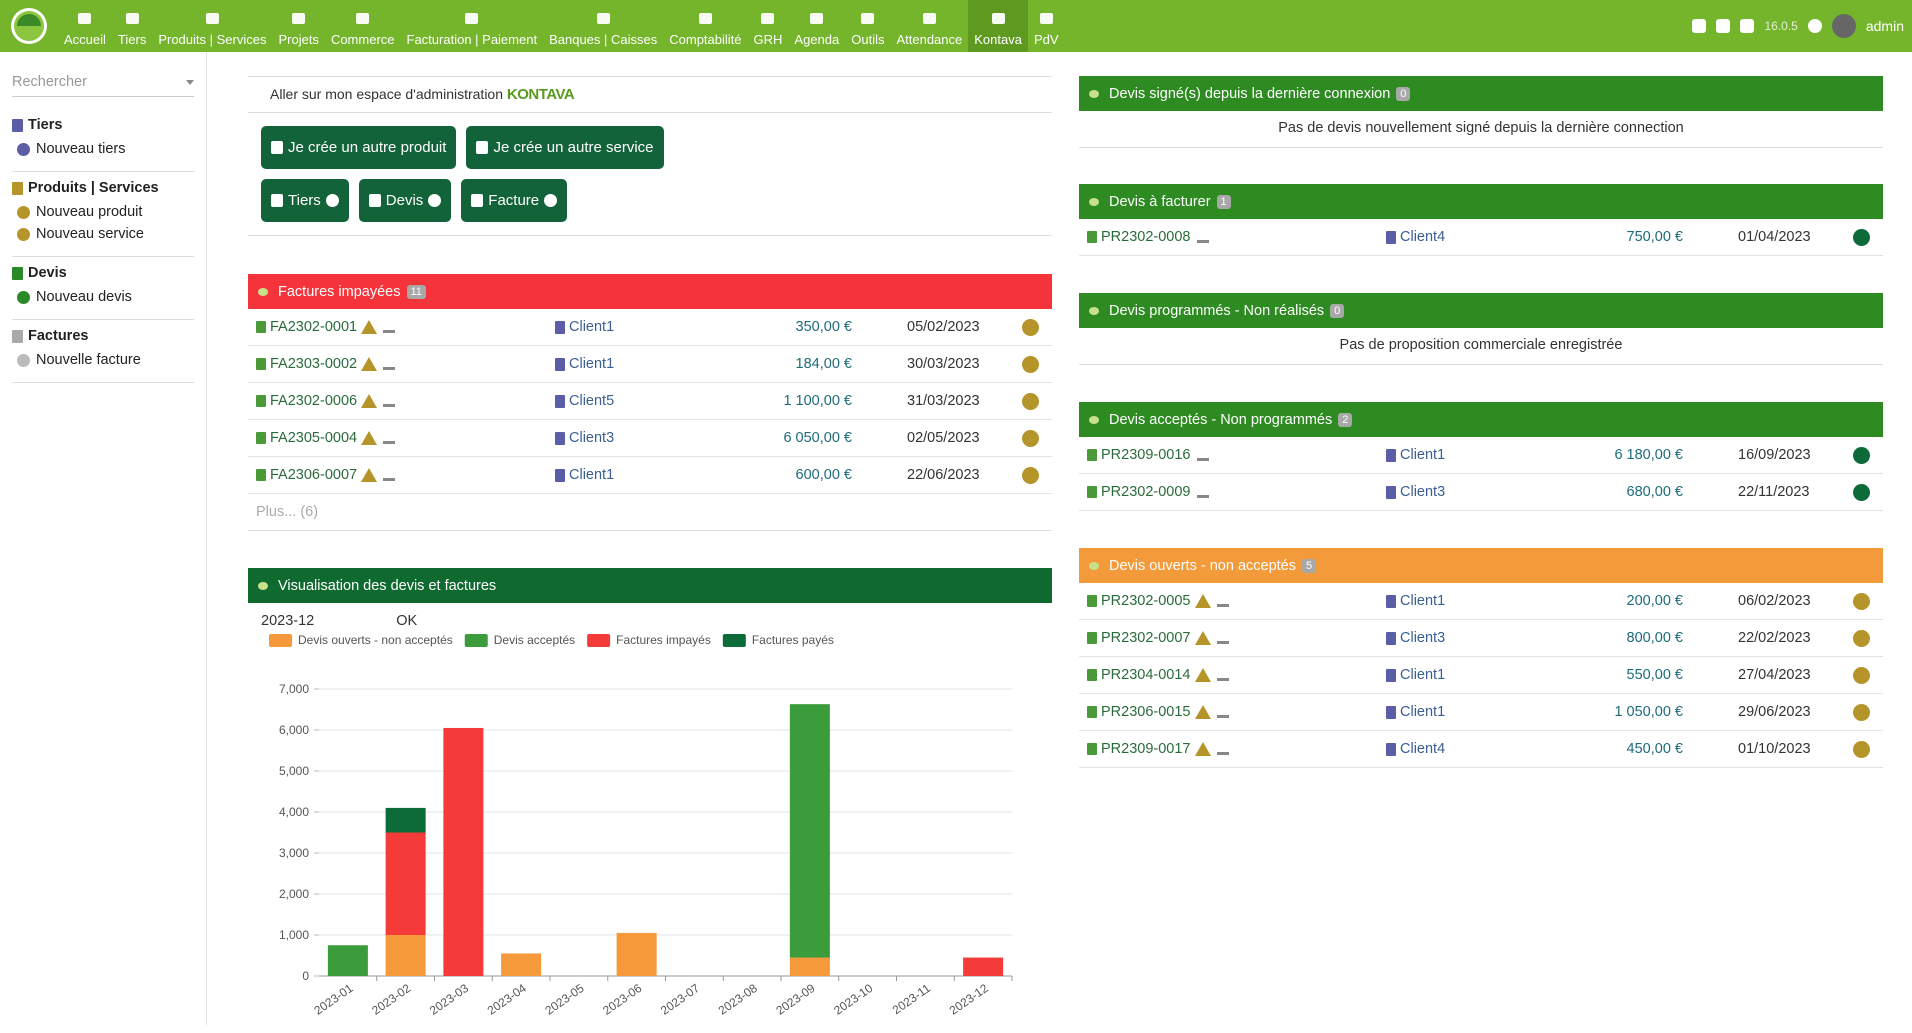 This screenshot has height=1033, width=1912. Describe the element at coordinates (314, 401) in the screenshot. I see `ref-link: FA2302-0006` at that location.